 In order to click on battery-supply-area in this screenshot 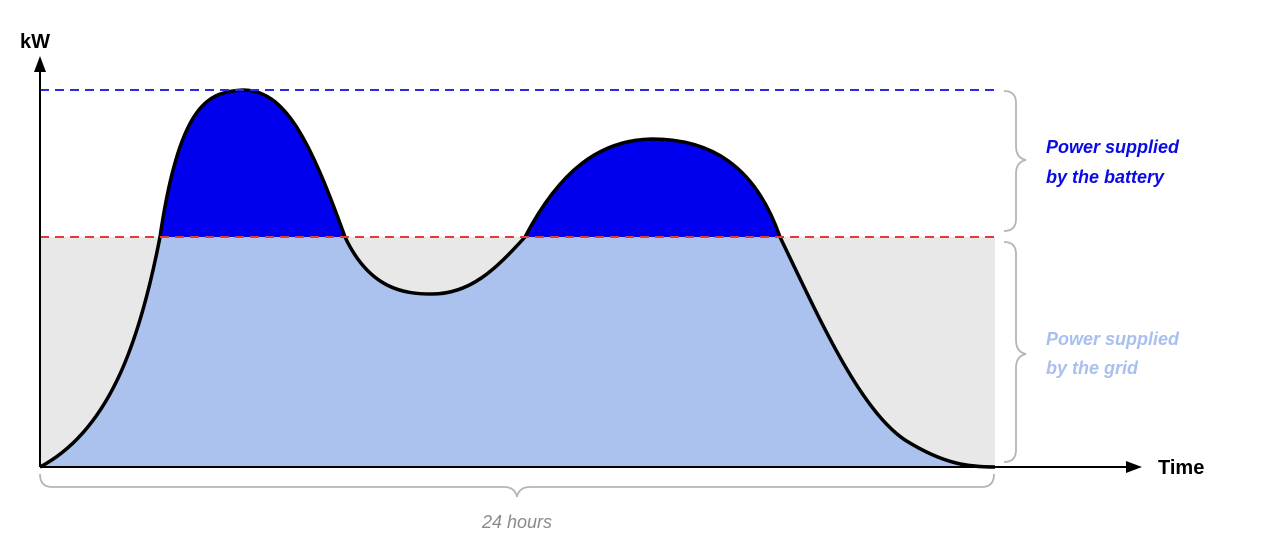, I will do `click(470, 163)`.